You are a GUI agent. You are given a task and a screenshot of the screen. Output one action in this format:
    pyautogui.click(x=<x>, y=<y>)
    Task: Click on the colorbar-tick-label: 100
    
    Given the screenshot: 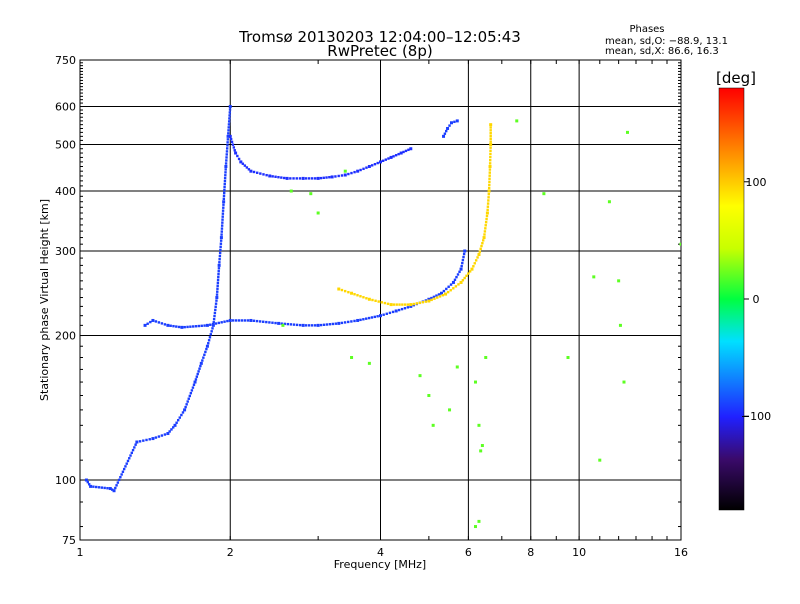 What is the action you would take?
    pyautogui.click(x=756, y=182)
    